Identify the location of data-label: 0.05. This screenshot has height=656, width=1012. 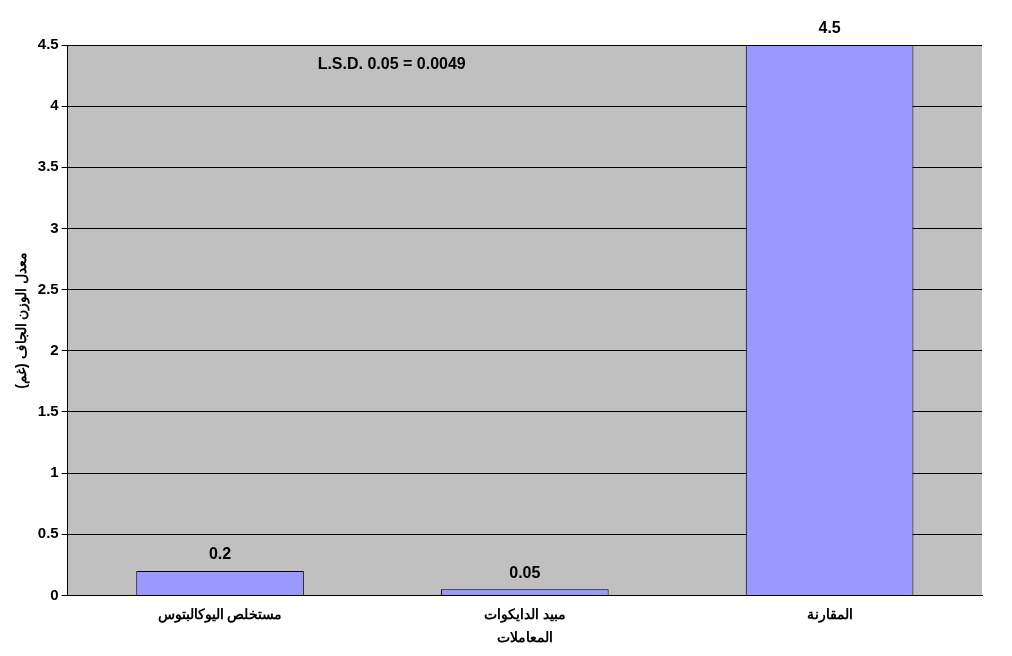
(525, 572).